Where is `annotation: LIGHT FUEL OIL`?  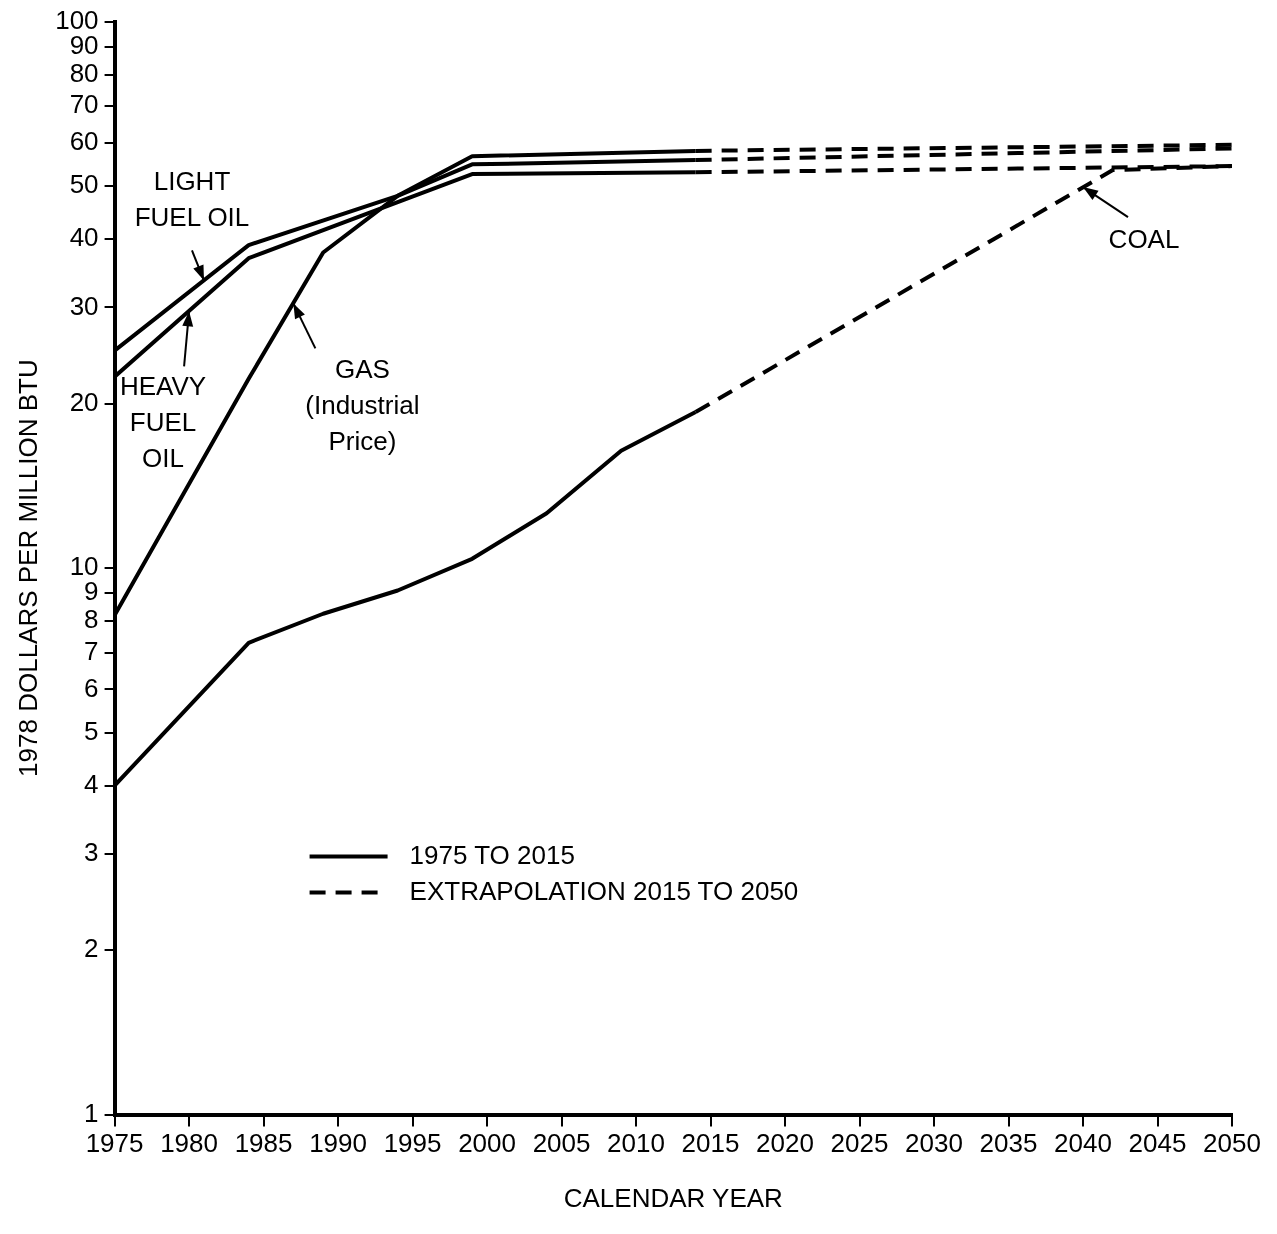 annotation: LIGHT FUEL OIL is located at coordinates (192, 198).